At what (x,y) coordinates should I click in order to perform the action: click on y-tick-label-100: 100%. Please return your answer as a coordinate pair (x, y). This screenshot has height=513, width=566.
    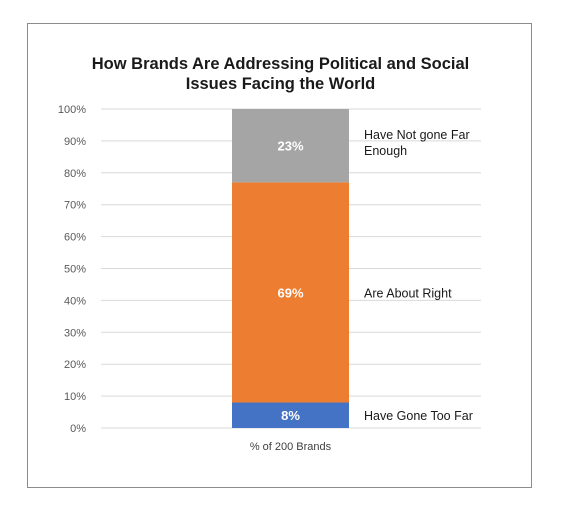
    Looking at the image, I should click on (72, 110).